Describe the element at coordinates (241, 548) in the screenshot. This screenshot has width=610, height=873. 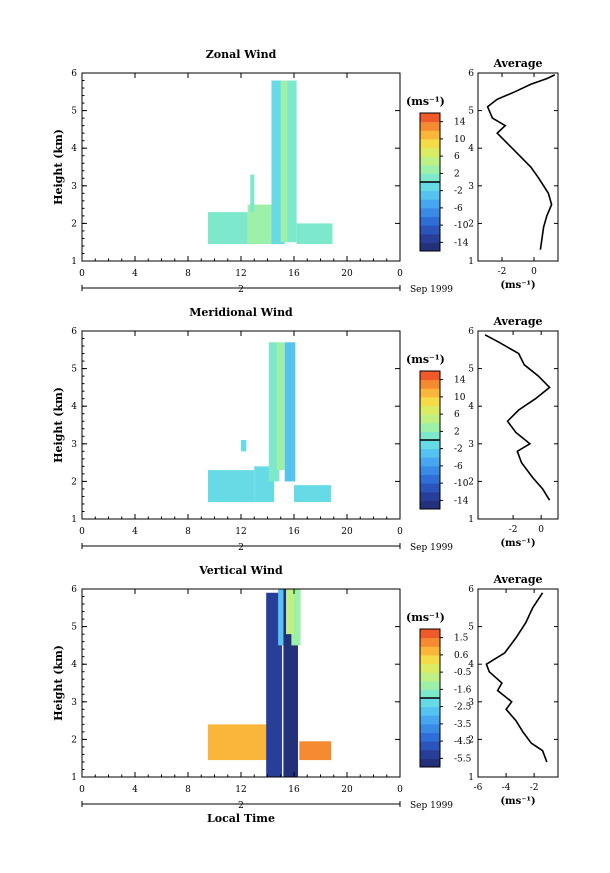
I see `day-label: 2` at that location.